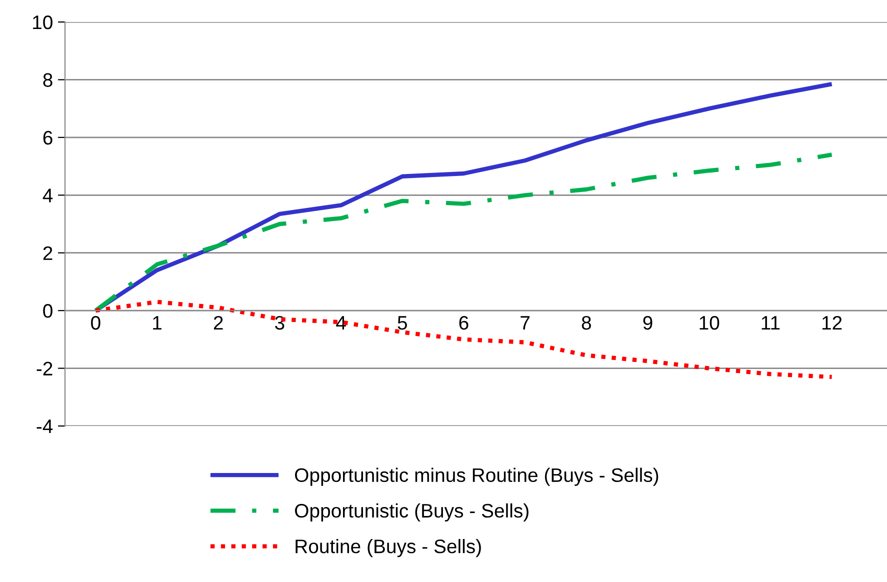 This screenshot has width=887, height=582. I want to click on x-tick-label: 6, so click(463, 323).